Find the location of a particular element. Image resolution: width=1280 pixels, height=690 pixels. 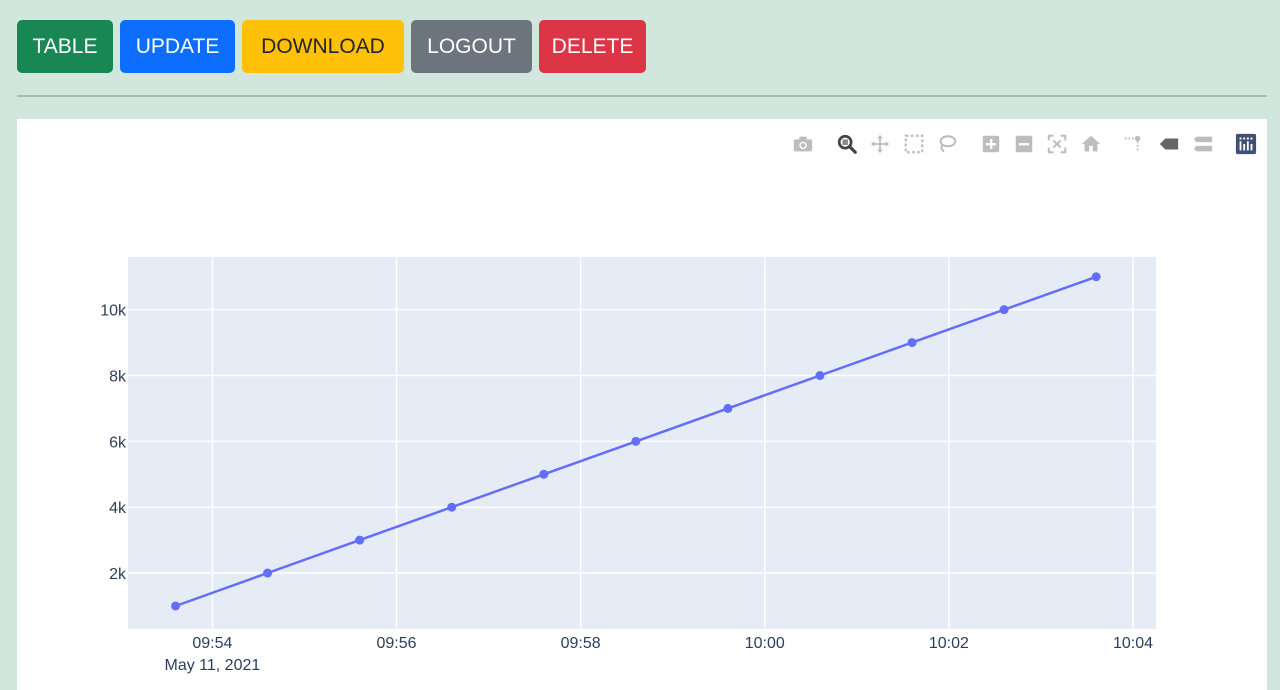

y-tick-label: 4k is located at coordinates (118, 508).